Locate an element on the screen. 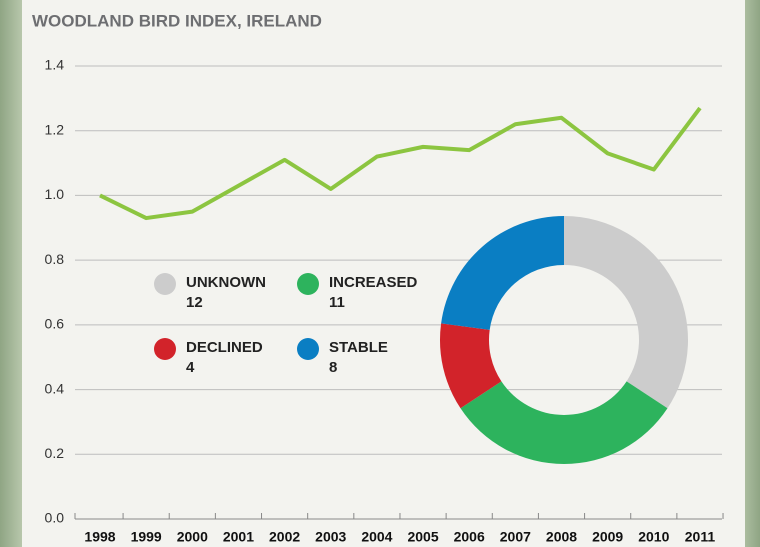 The height and width of the screenshot is (547, 760). x-tick-label: 2007 is located at coordinates (515, 537).